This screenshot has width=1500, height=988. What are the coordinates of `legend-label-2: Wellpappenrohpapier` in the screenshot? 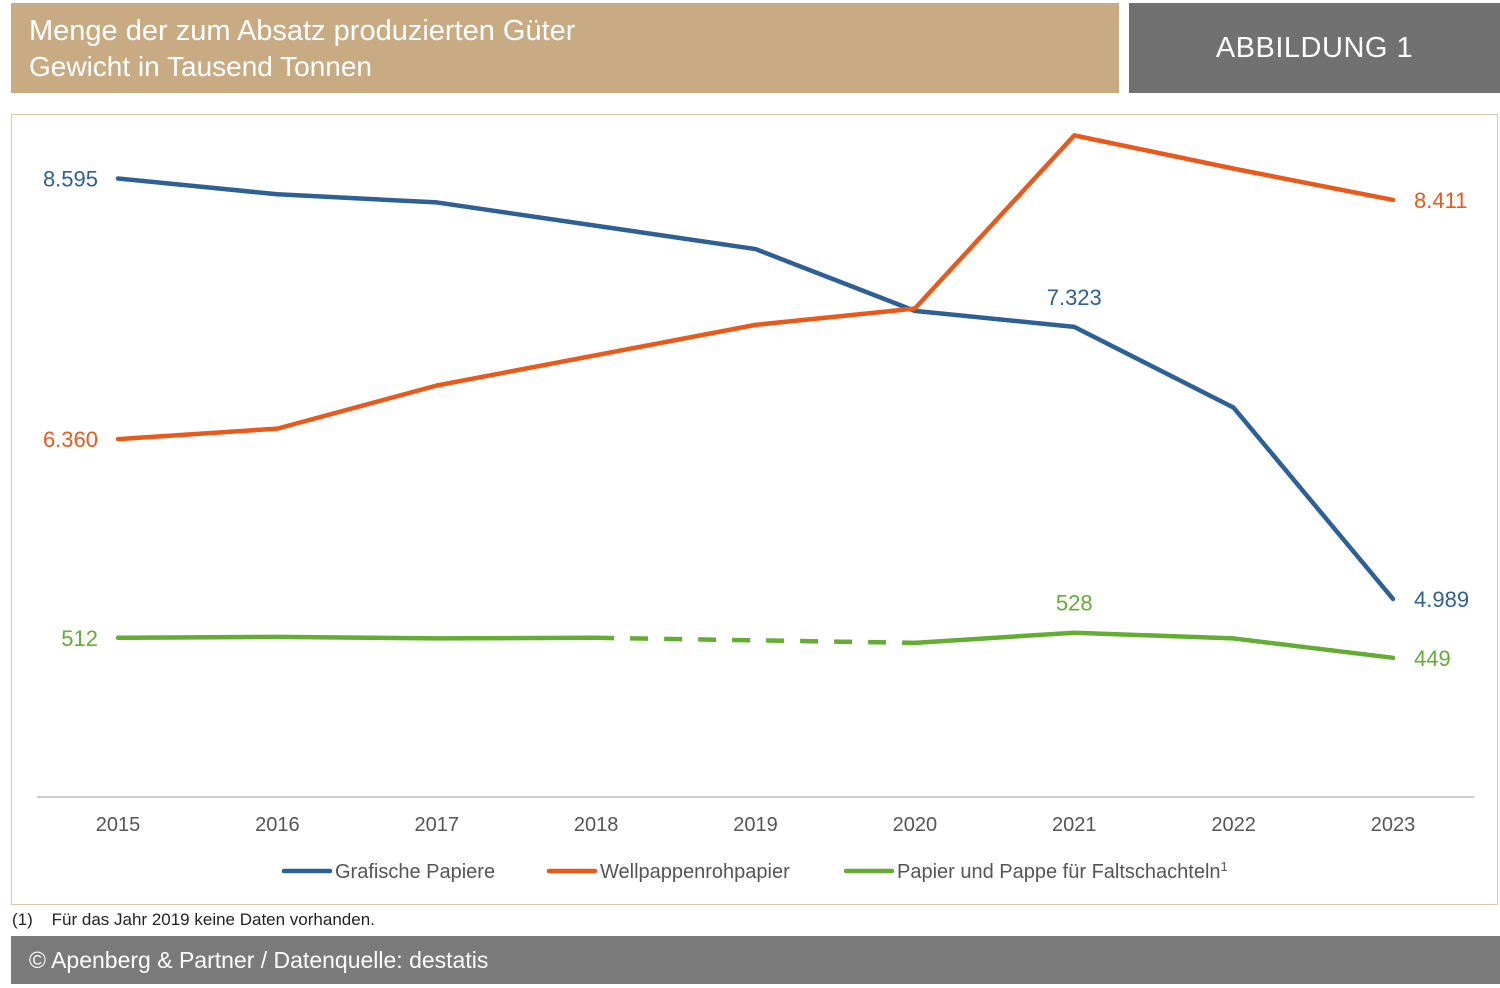 It's located at (695, 872).